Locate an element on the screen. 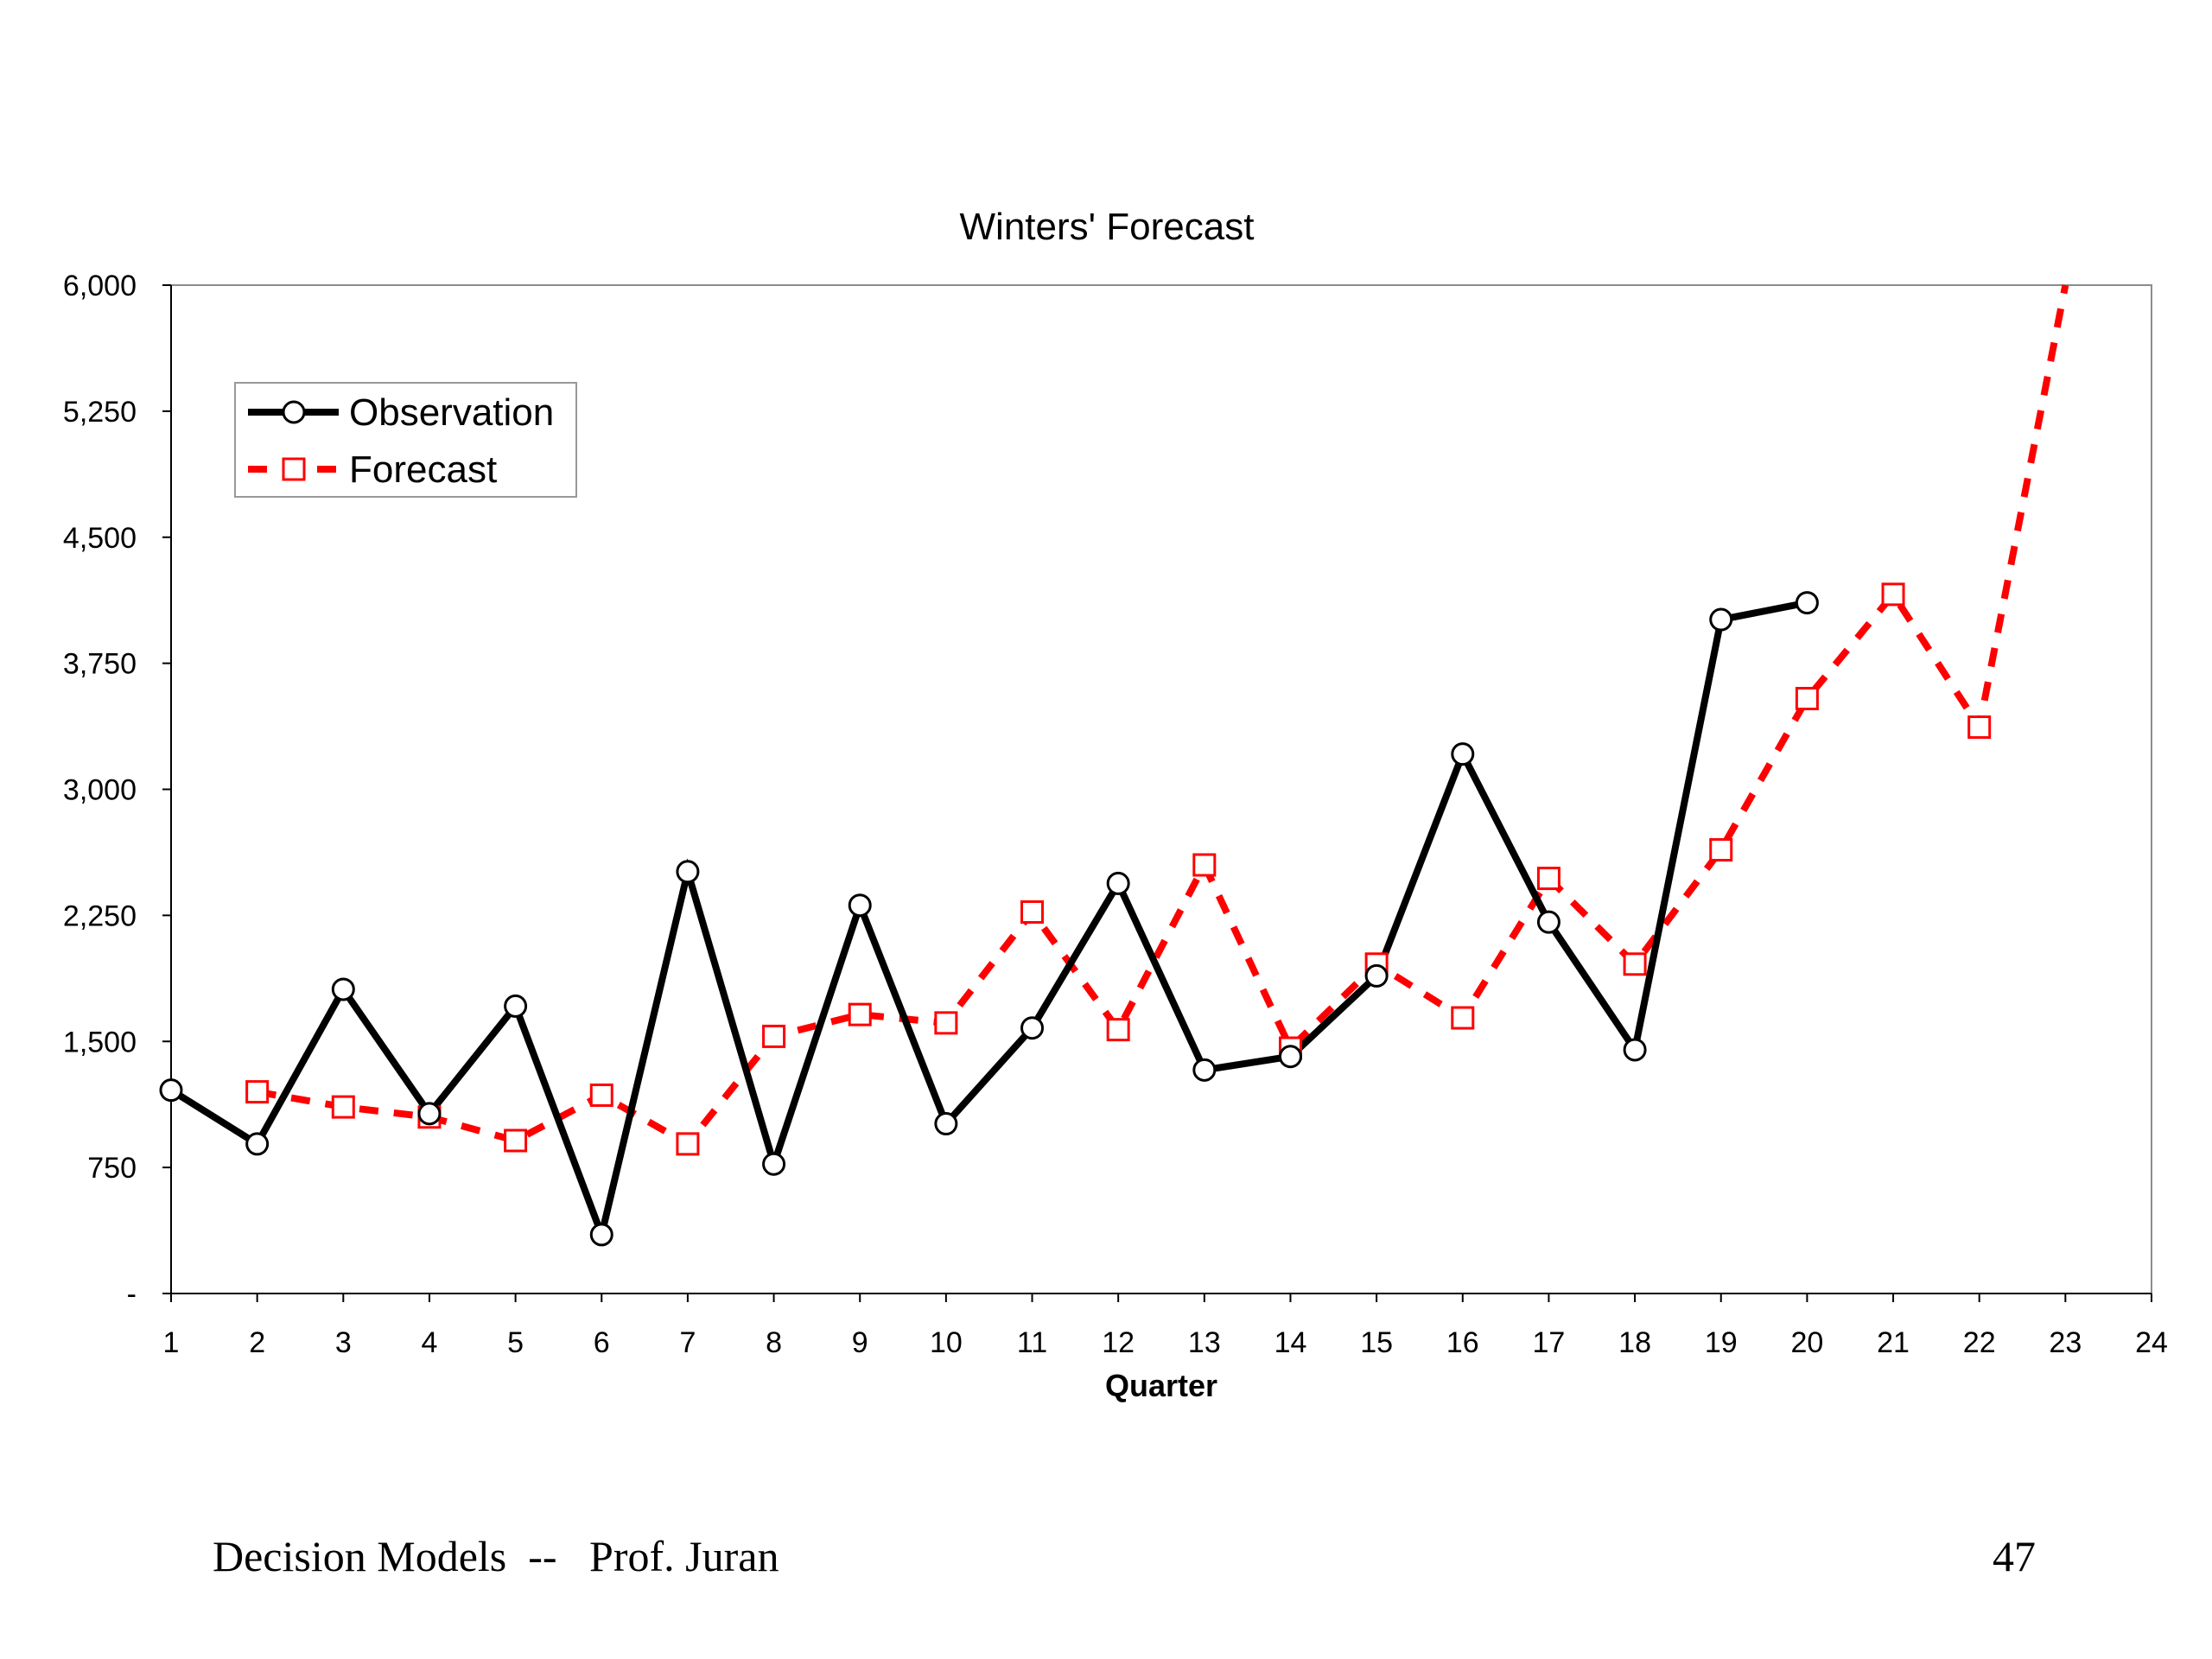 Image resolution: width=2212 pixels, height=1659 pixels. y-tick-label: 2,250 is located at coordinates (100, 915).